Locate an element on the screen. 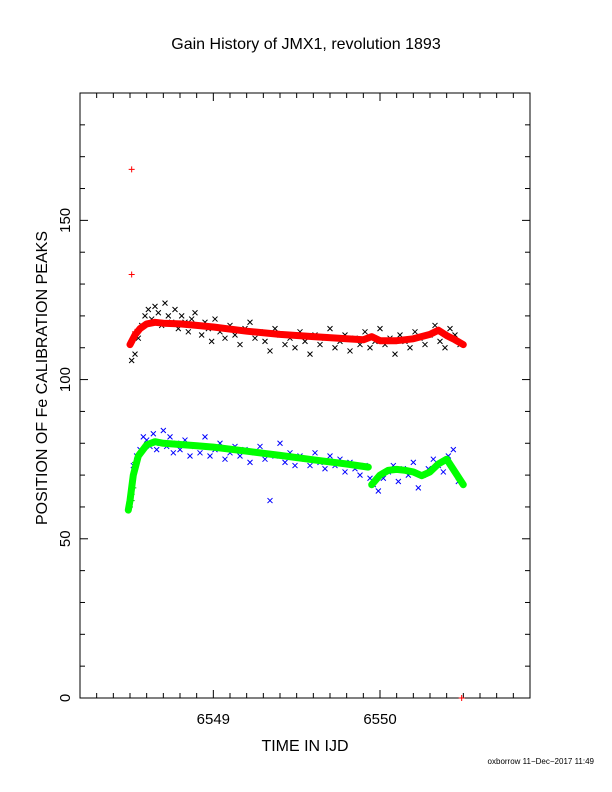 This screenshot has height=792, width=612. y-tick-label: 100 is located at coordinates (65, 379).